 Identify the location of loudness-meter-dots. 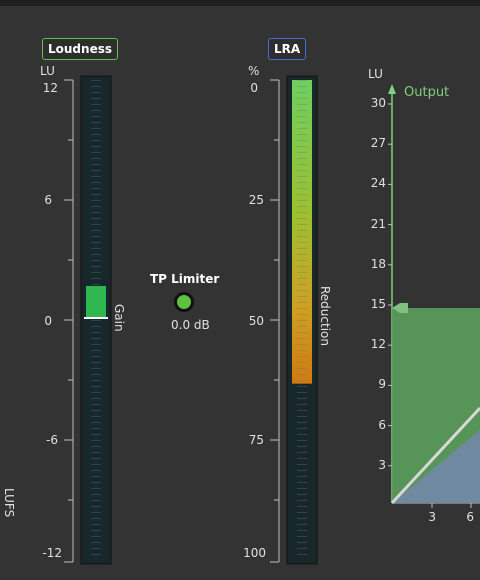
(96, 317).